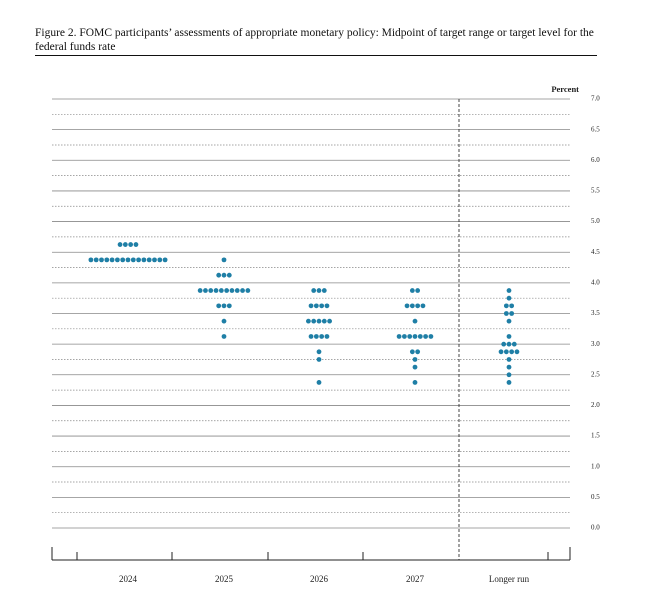 This screenshot has width=669, height=614. What do you see at coordinates (316, 55) in the screenshot?
I see `title-rule` at bounding box center [316, 55].